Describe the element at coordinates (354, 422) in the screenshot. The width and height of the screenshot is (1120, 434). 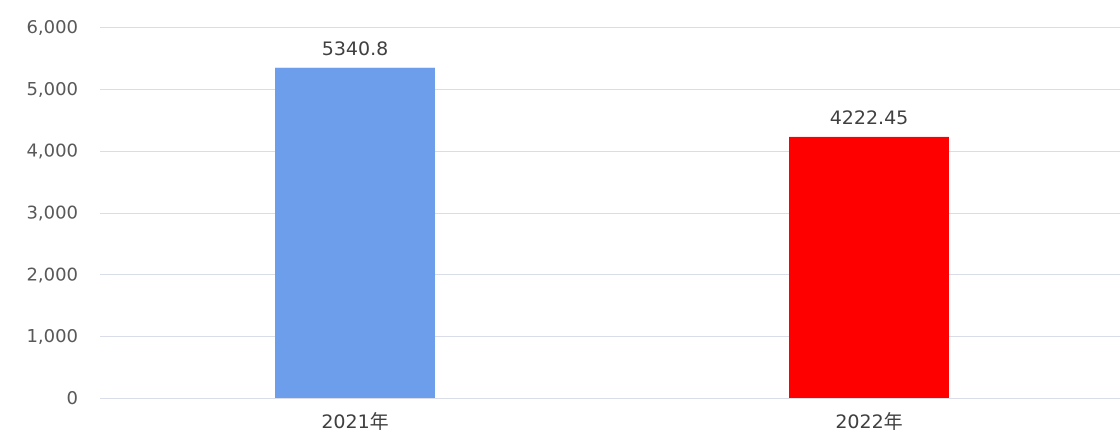
I see `x-category-label: 2021年` at that location.